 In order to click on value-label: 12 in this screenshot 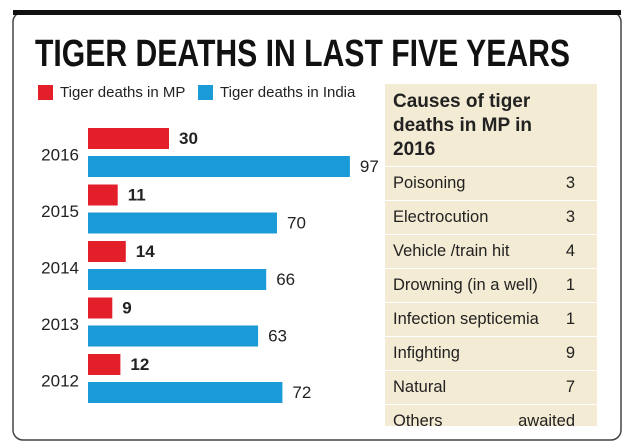, I will do `click(139, 364)`.